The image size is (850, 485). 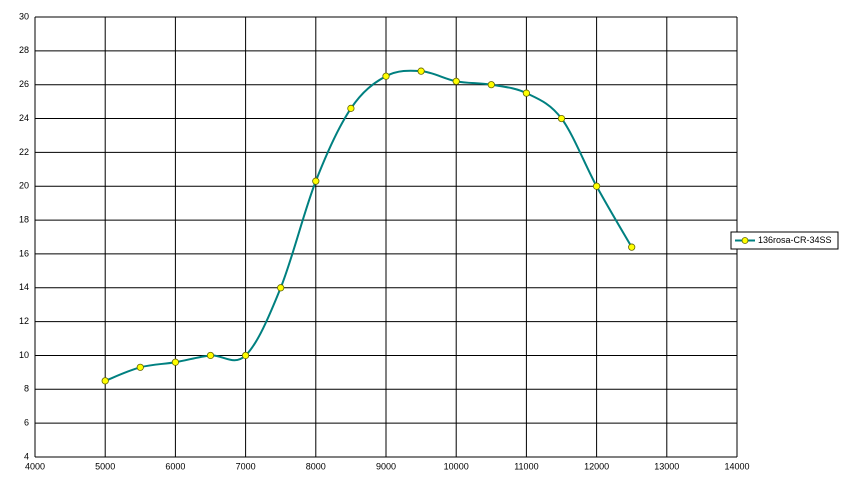 I want to click on y-tick-label: 18, so click(x=24, y=219).